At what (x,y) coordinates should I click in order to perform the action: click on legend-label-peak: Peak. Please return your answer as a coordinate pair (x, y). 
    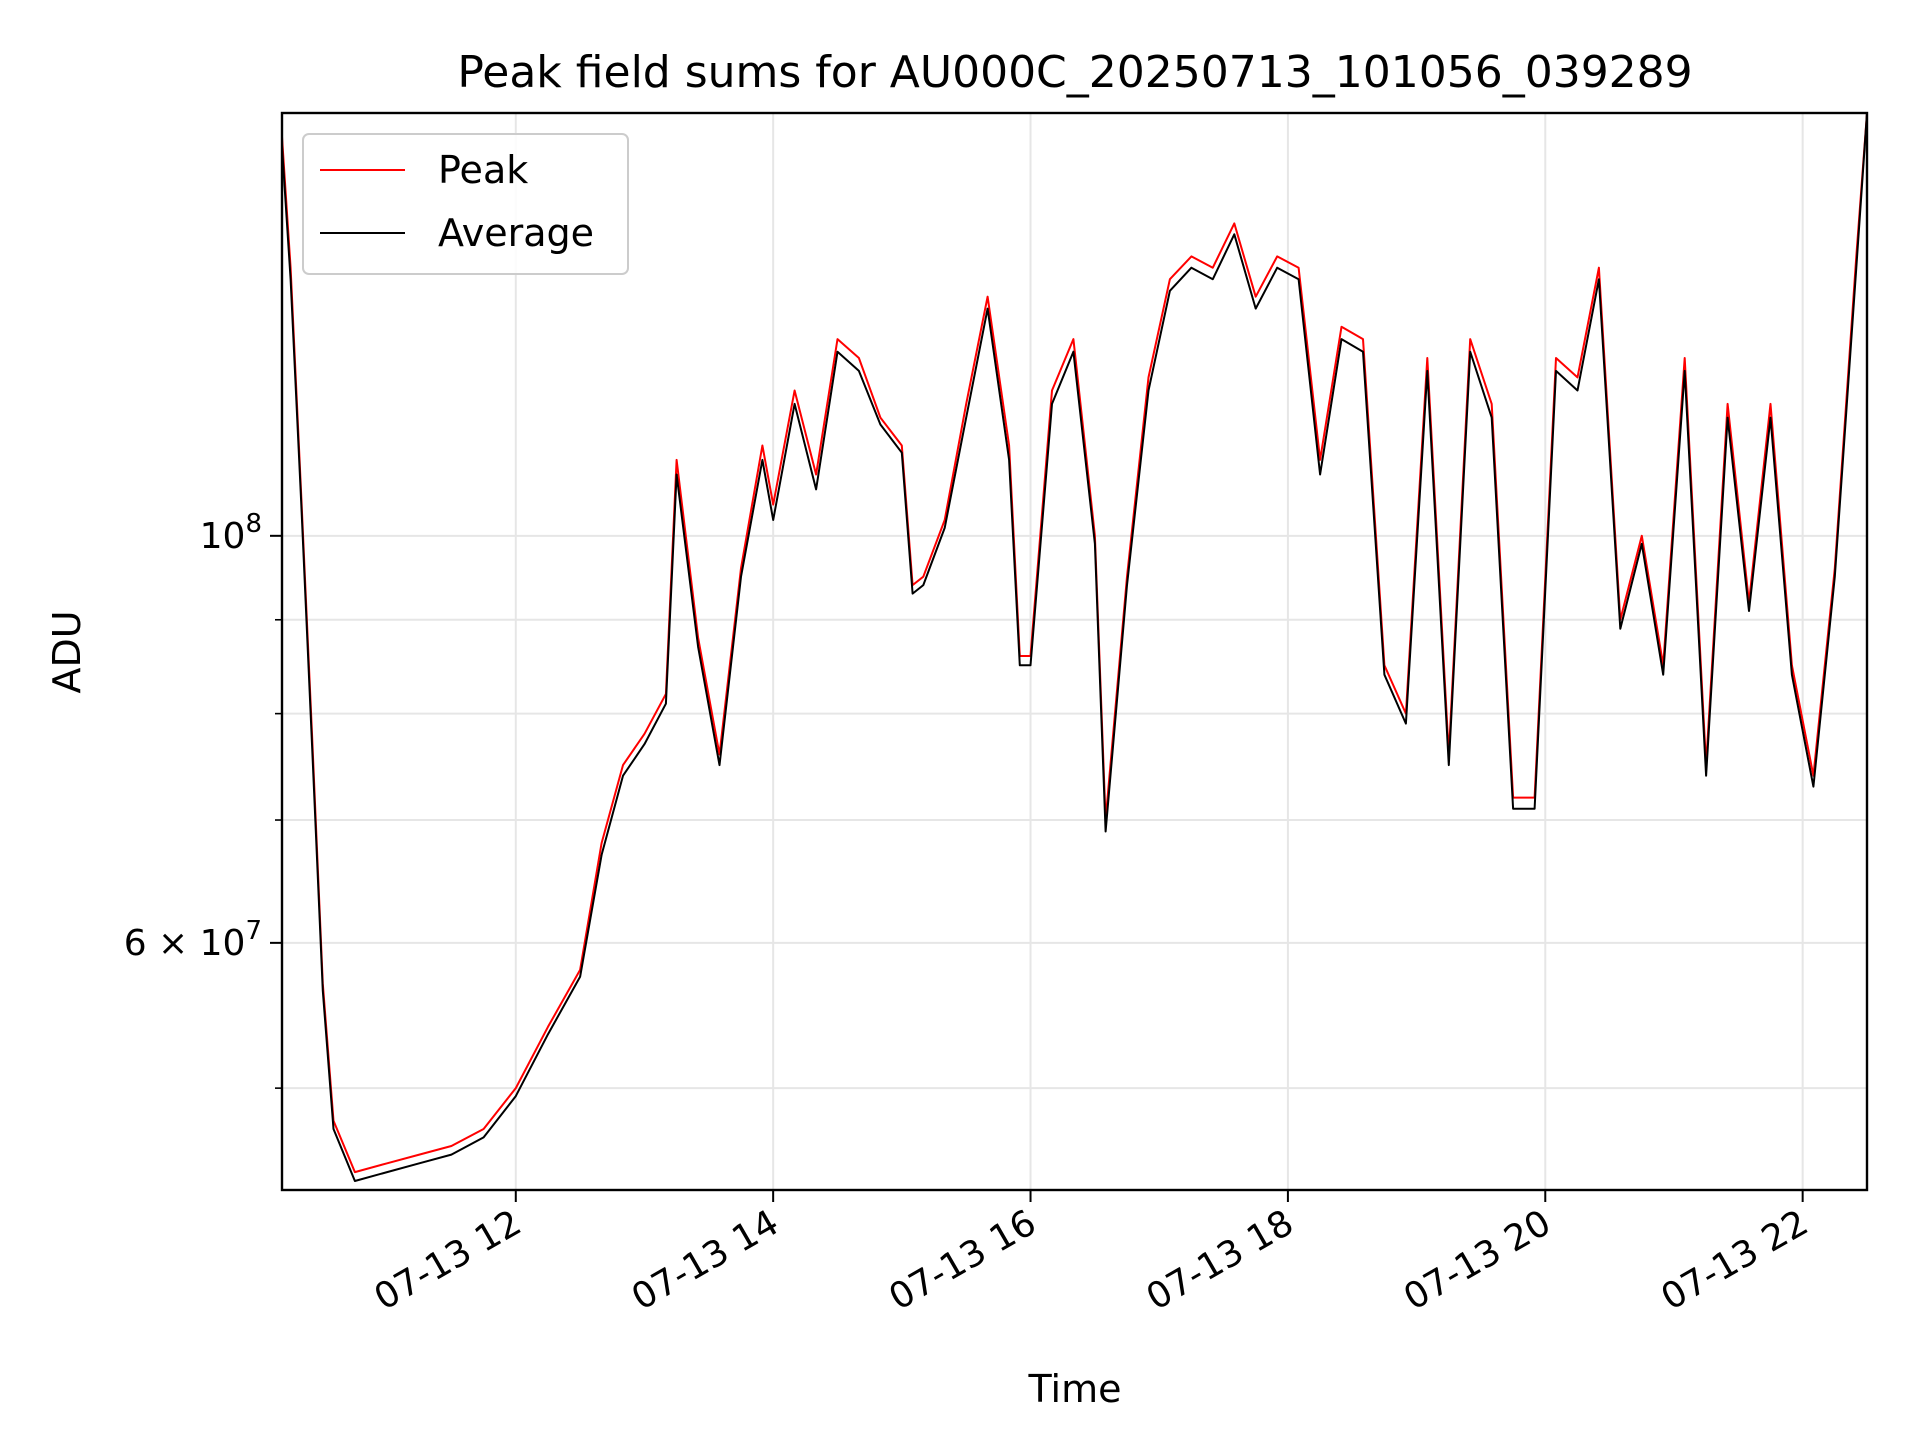
    Looking at the image, I should click on (483, 170).